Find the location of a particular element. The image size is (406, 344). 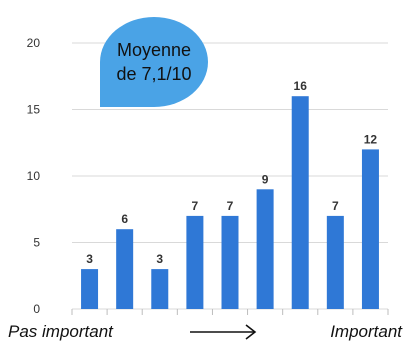

y-tick-label: 5 is located at coordinates (36, 243).